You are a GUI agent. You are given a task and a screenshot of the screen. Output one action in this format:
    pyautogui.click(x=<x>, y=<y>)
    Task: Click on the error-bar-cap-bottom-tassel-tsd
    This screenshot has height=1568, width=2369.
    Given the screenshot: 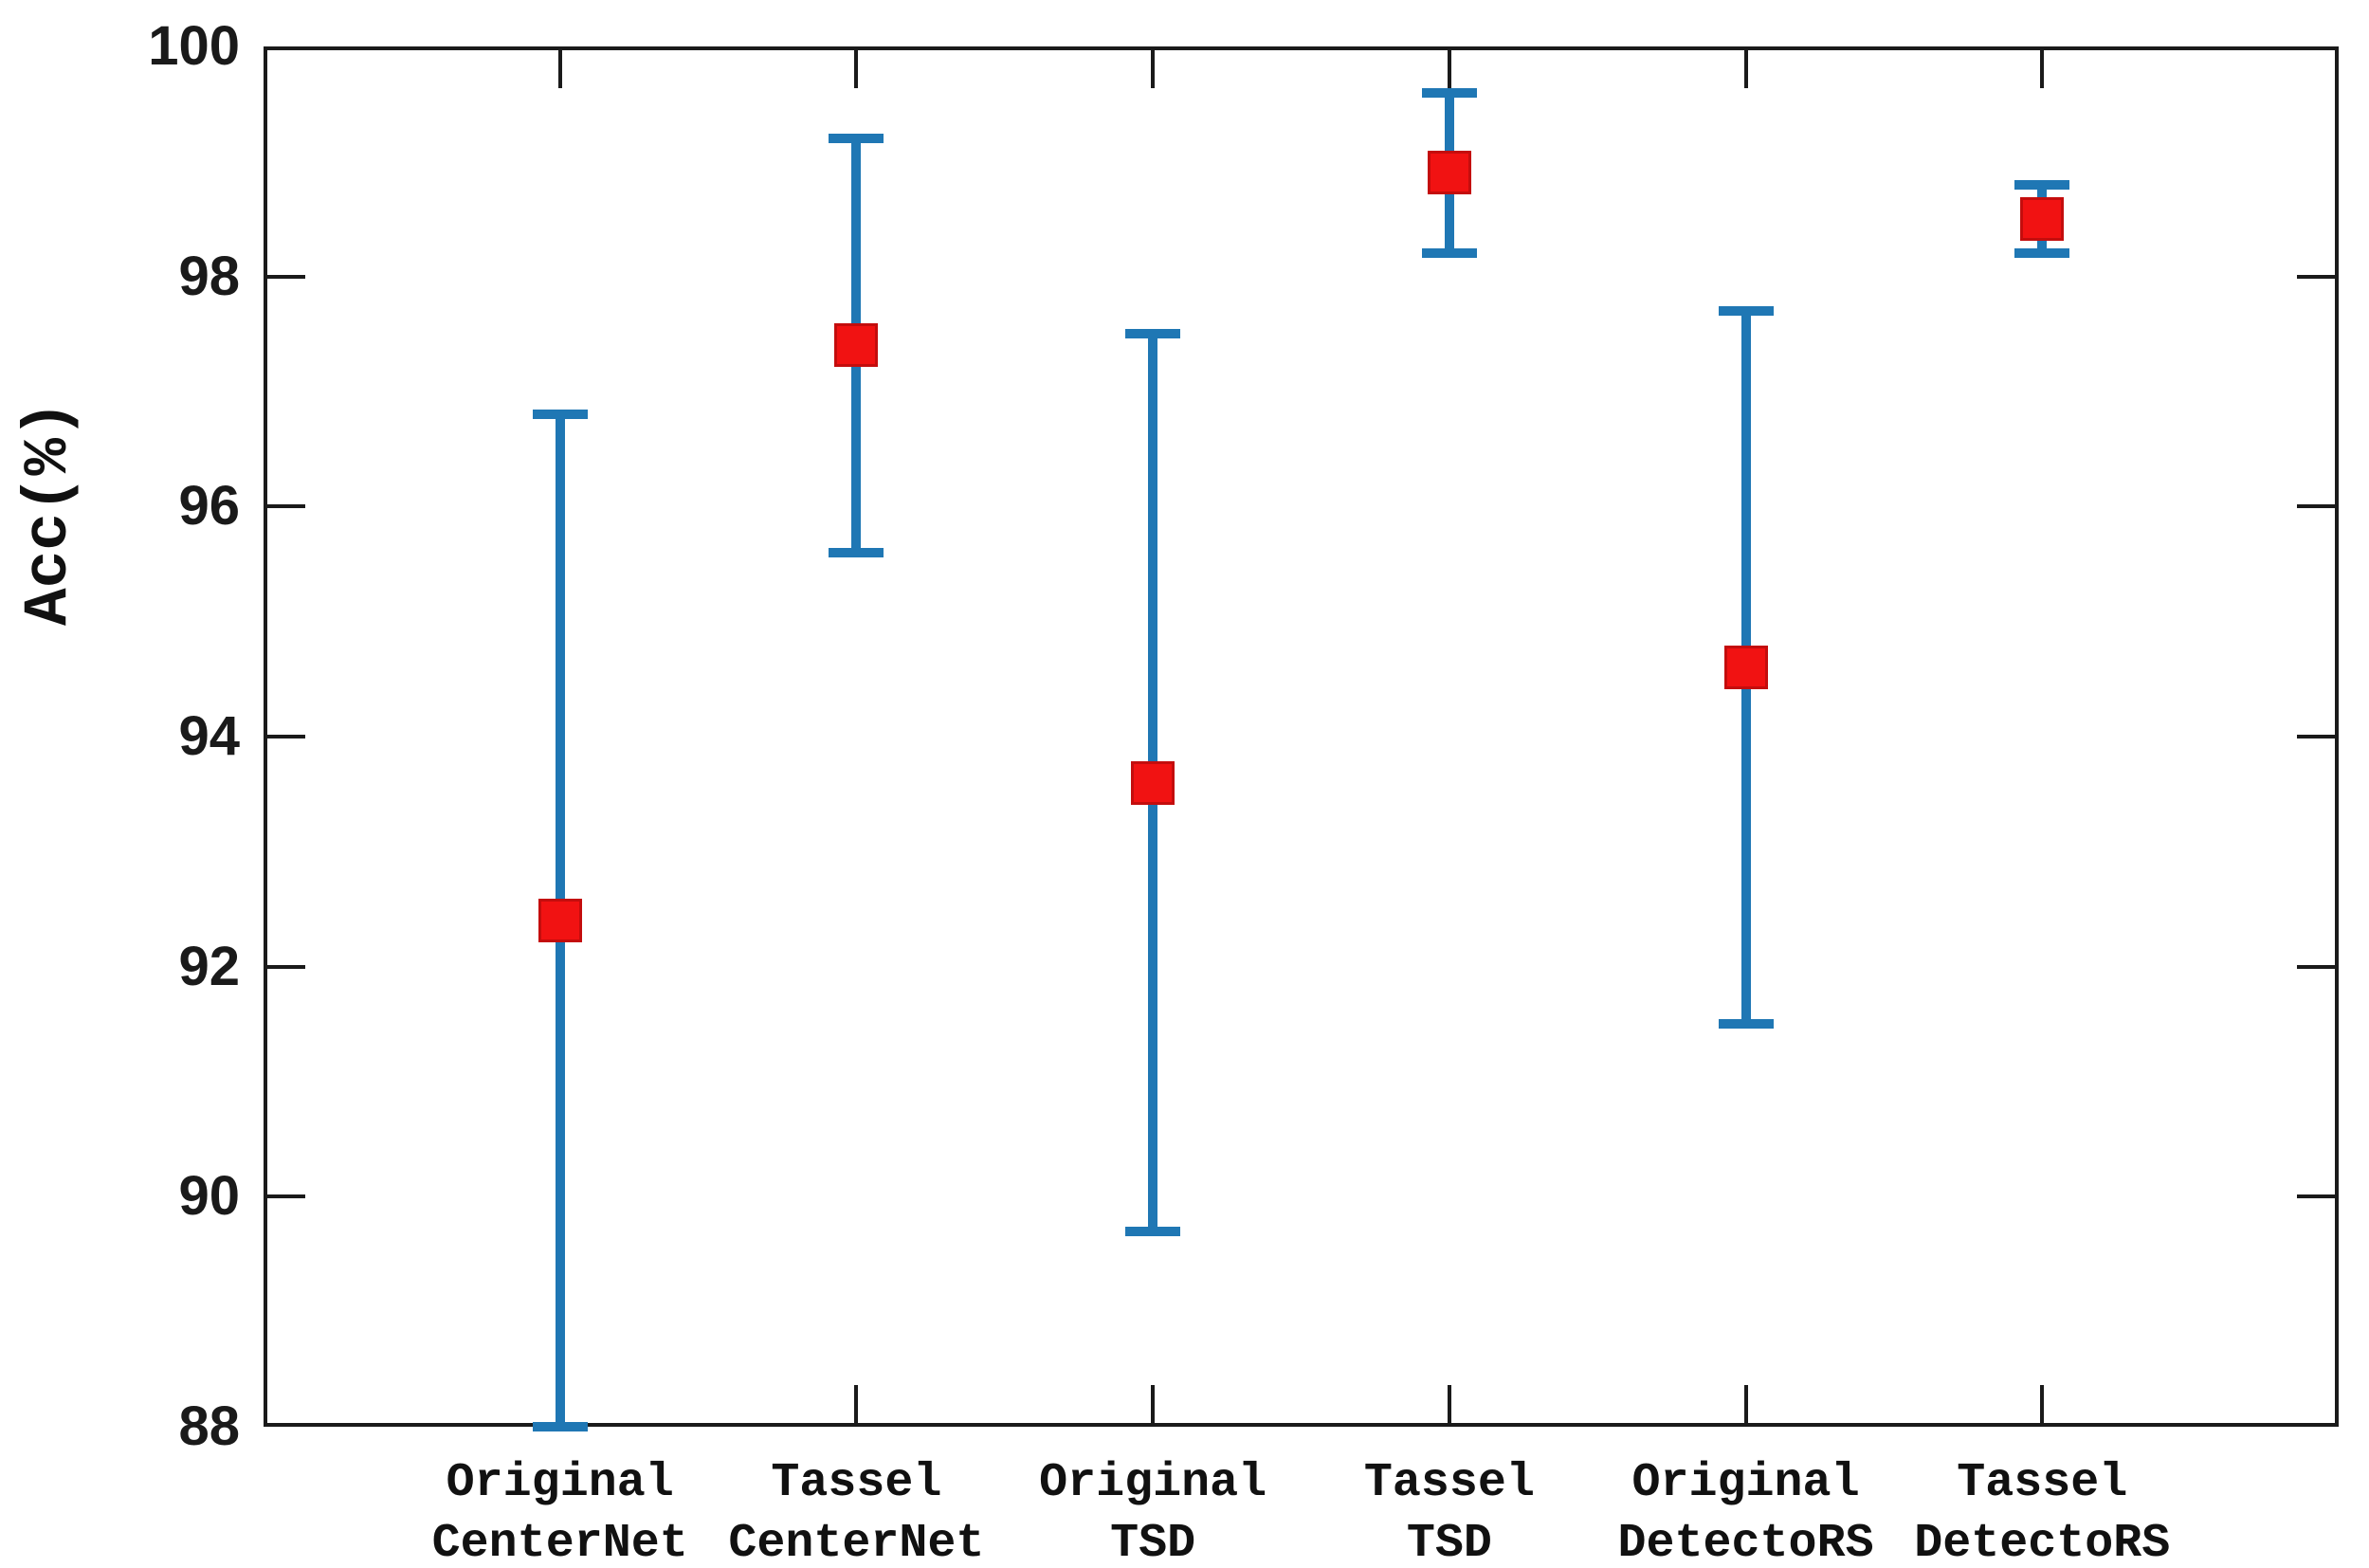 What is the action you would take?
    pyautogui.click(x=1449, y=253)
    